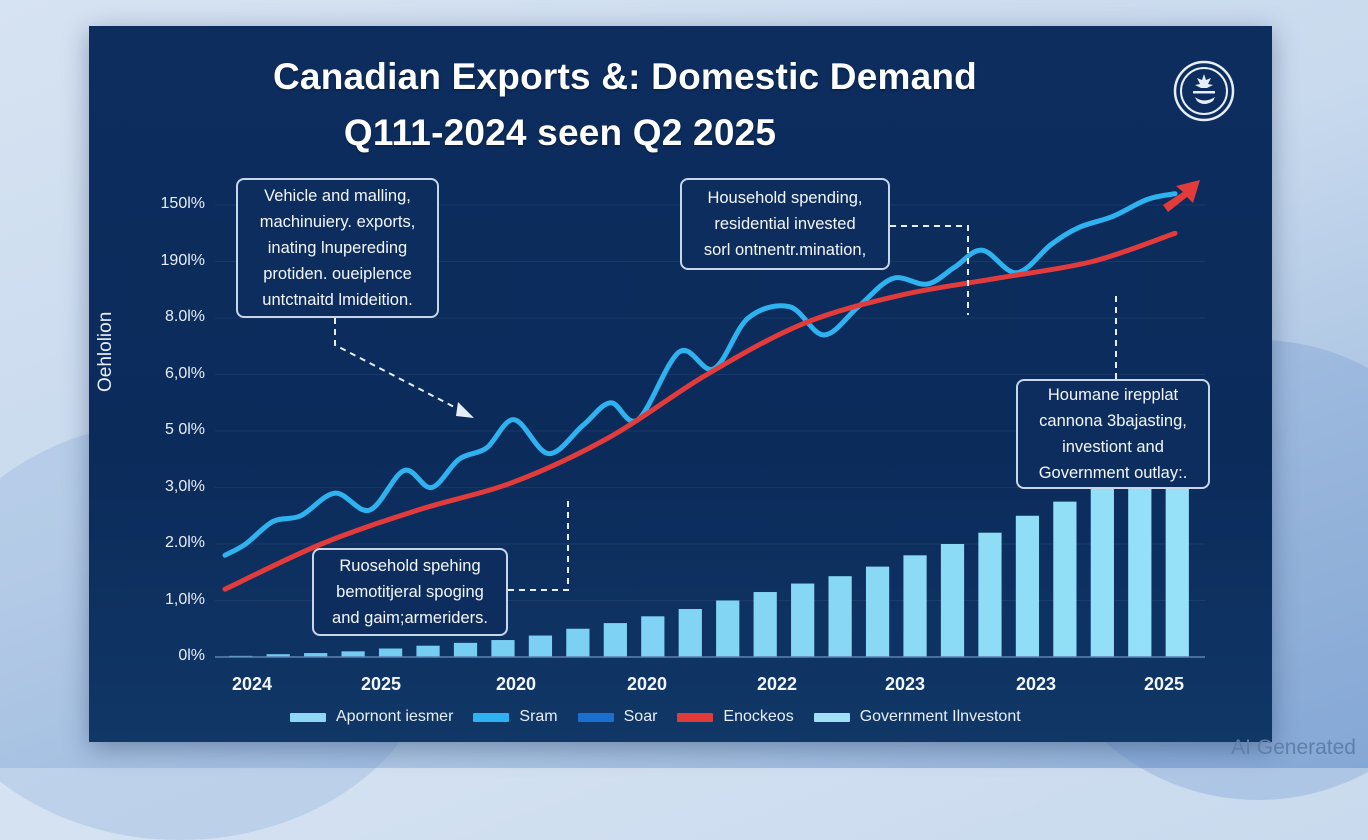 This screenshot has width=1368, height=840. I want to click on watermark: AI Generated, so click(1293, 747).